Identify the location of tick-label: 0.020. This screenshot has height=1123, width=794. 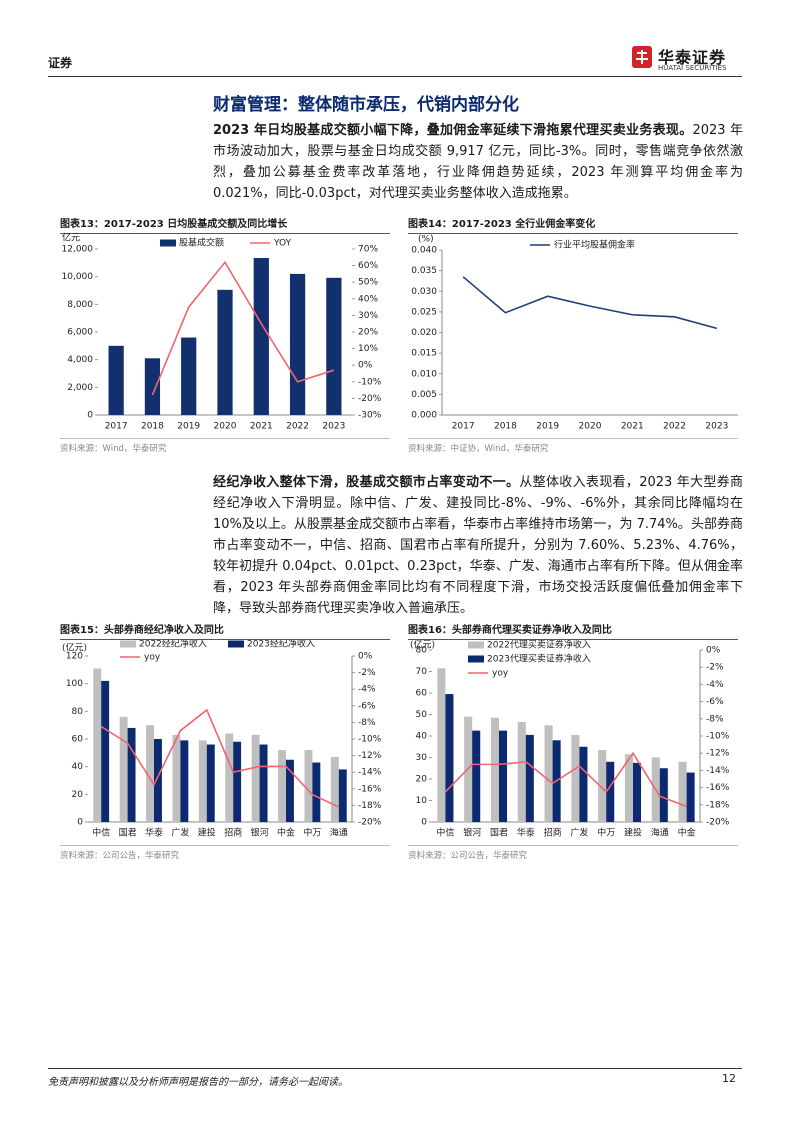
(424, 333).